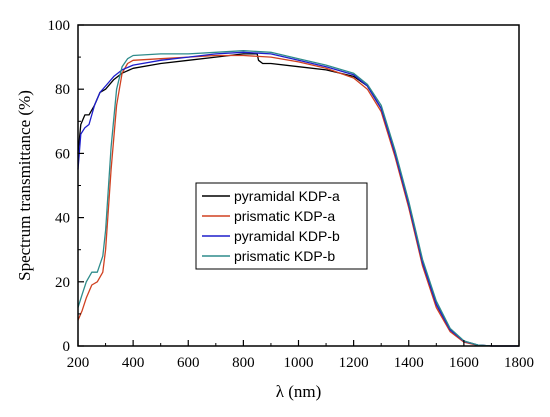  I want to click on x-tick-label: 400, so click(133, 363).